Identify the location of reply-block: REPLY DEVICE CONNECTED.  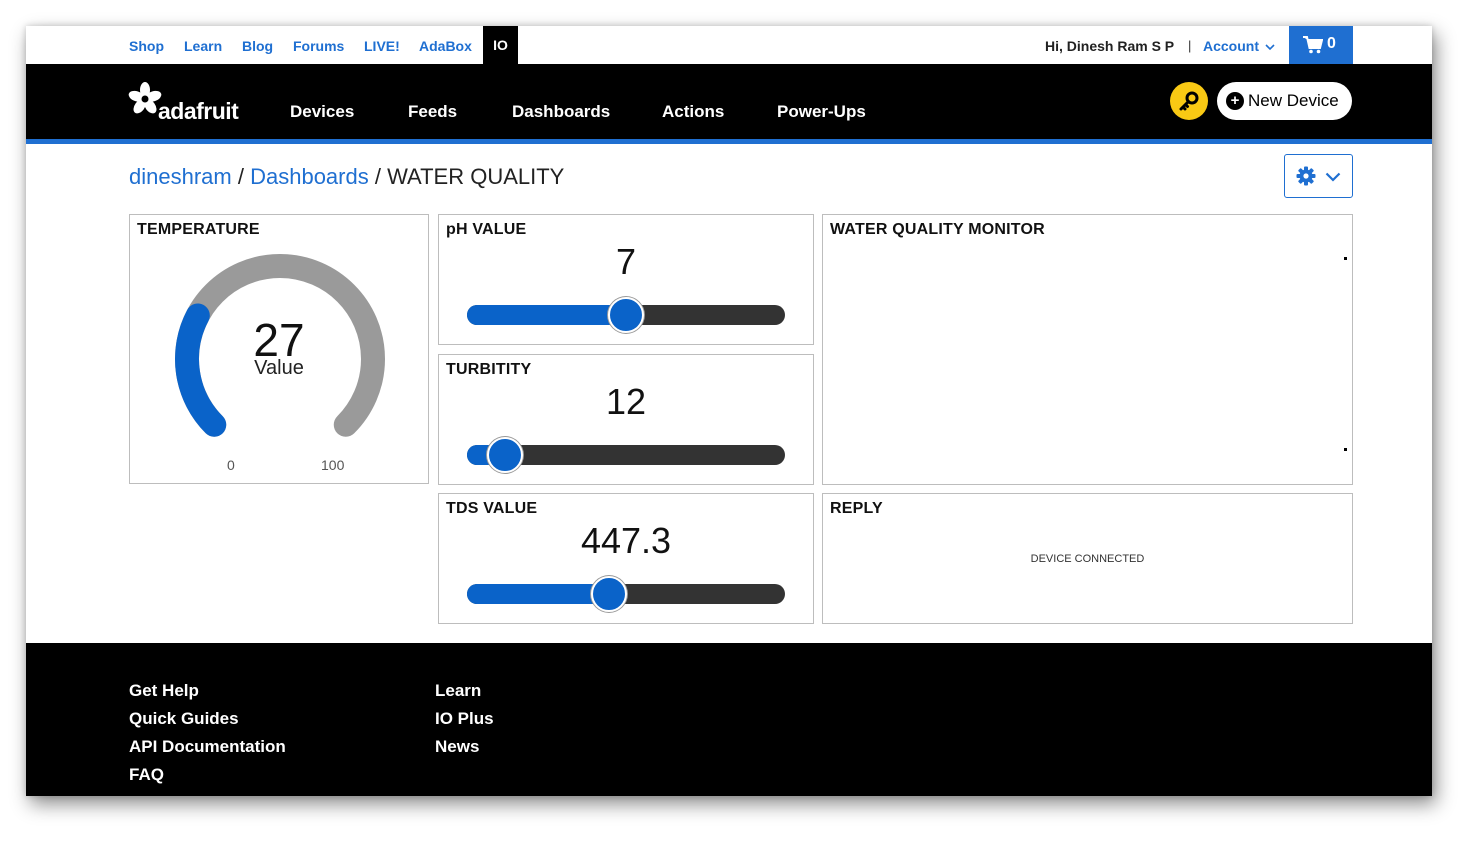
(1087, 558).